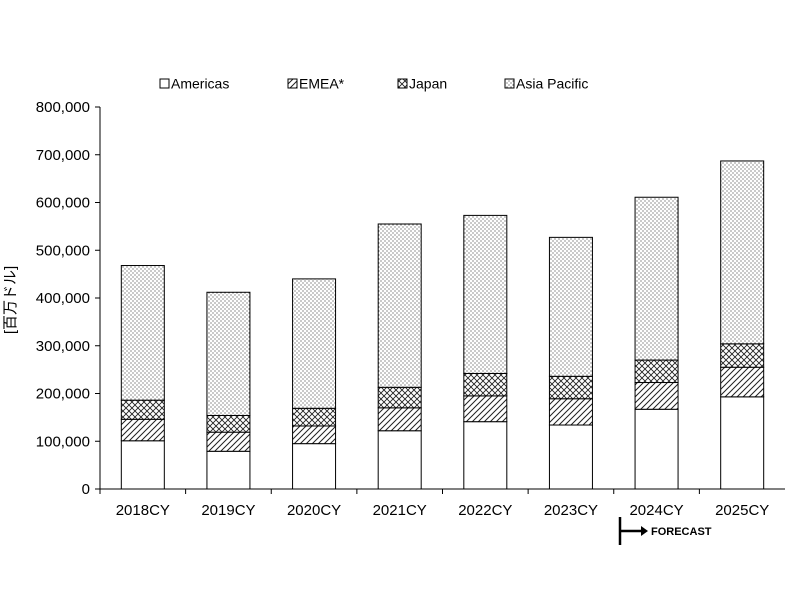 The width and height of the screenshot is (800, 605). Describe the element at coordinates (681, 532) in the screenshot. I see `forecast-label: FORECAST` at that location.